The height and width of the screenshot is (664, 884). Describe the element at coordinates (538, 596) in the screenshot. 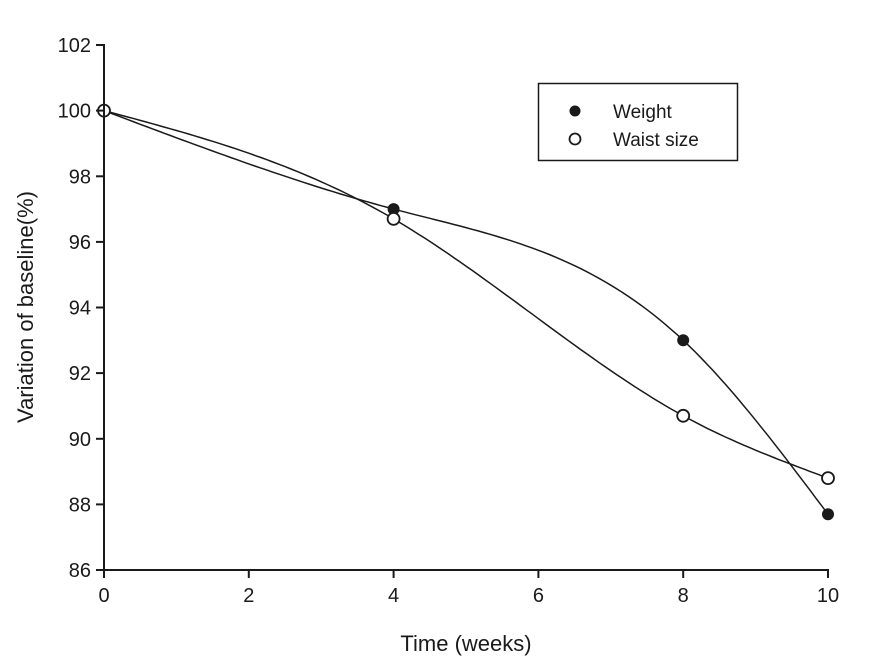

I see `x-tick-label: 6` at that location.